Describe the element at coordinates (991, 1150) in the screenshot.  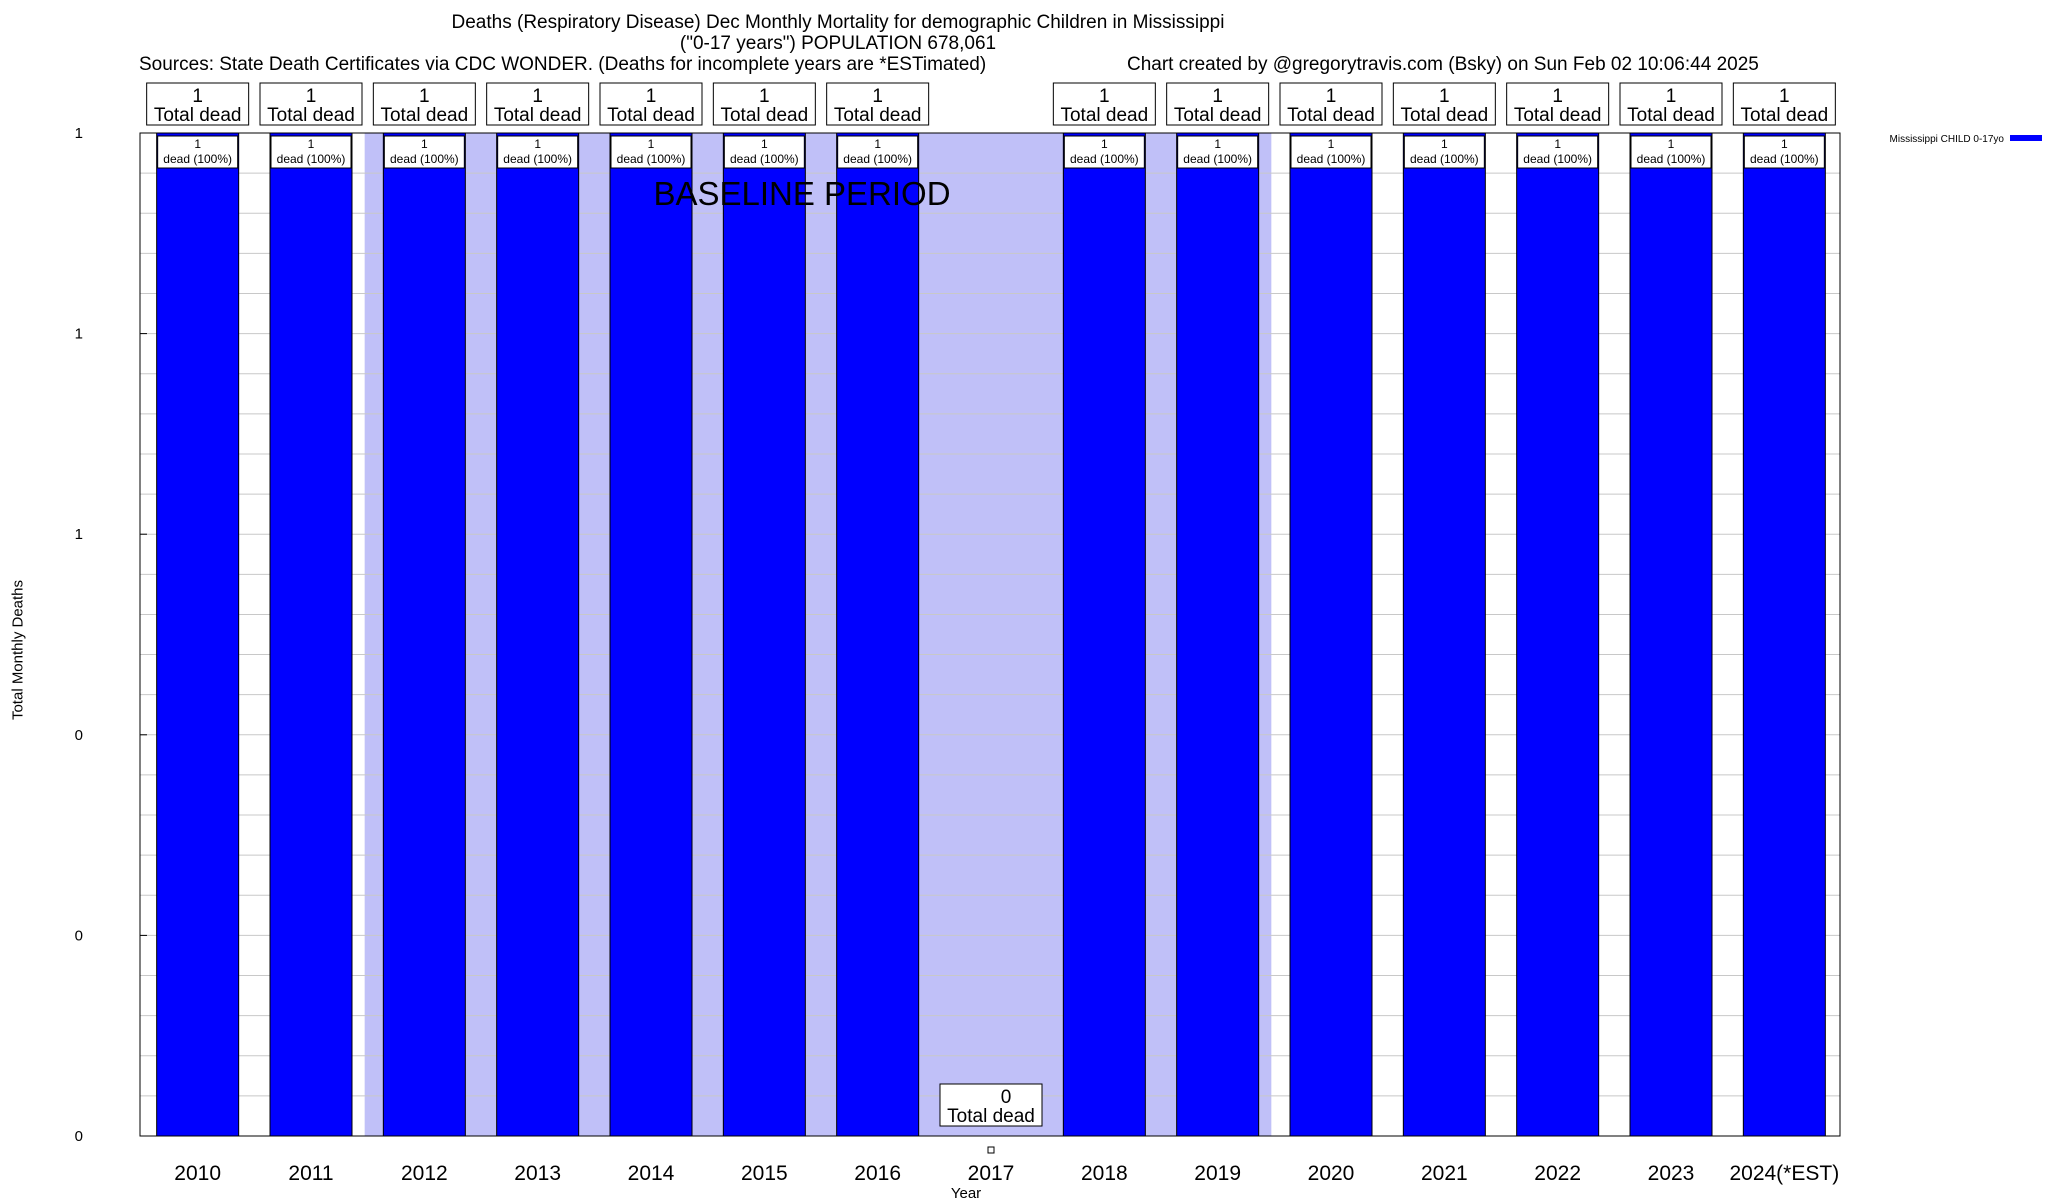
I see `zero-marker-2017` at that location.